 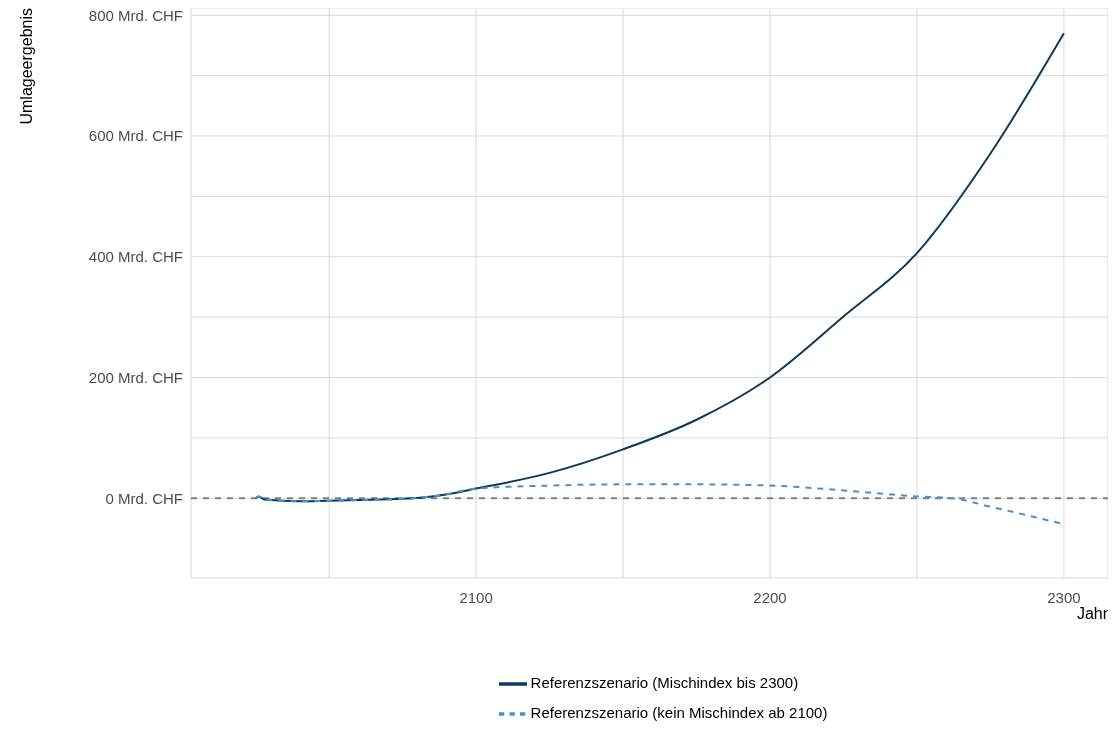 What do you see at coordinates (135, 377) in the screenshot?
I see `y-tick-label: 200 Mrd. CHF` at bounding box center [135, 377].